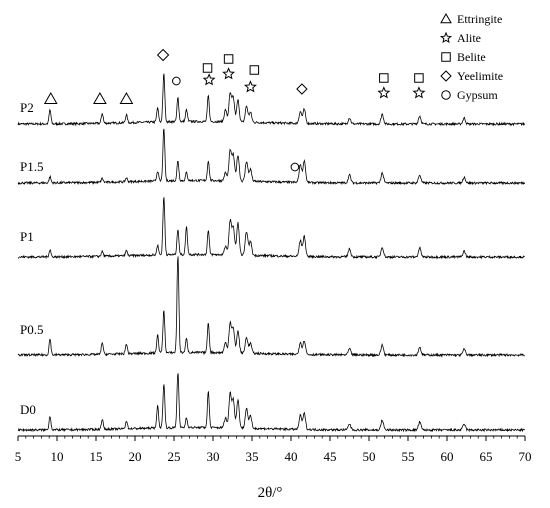 The height and width of the screenshot is (508, 550). What do you see at coordinates (480, 76) in the screenshot?
I see `legend-label-yeelimite: Yeelimite` at bounding box center [480, 76].